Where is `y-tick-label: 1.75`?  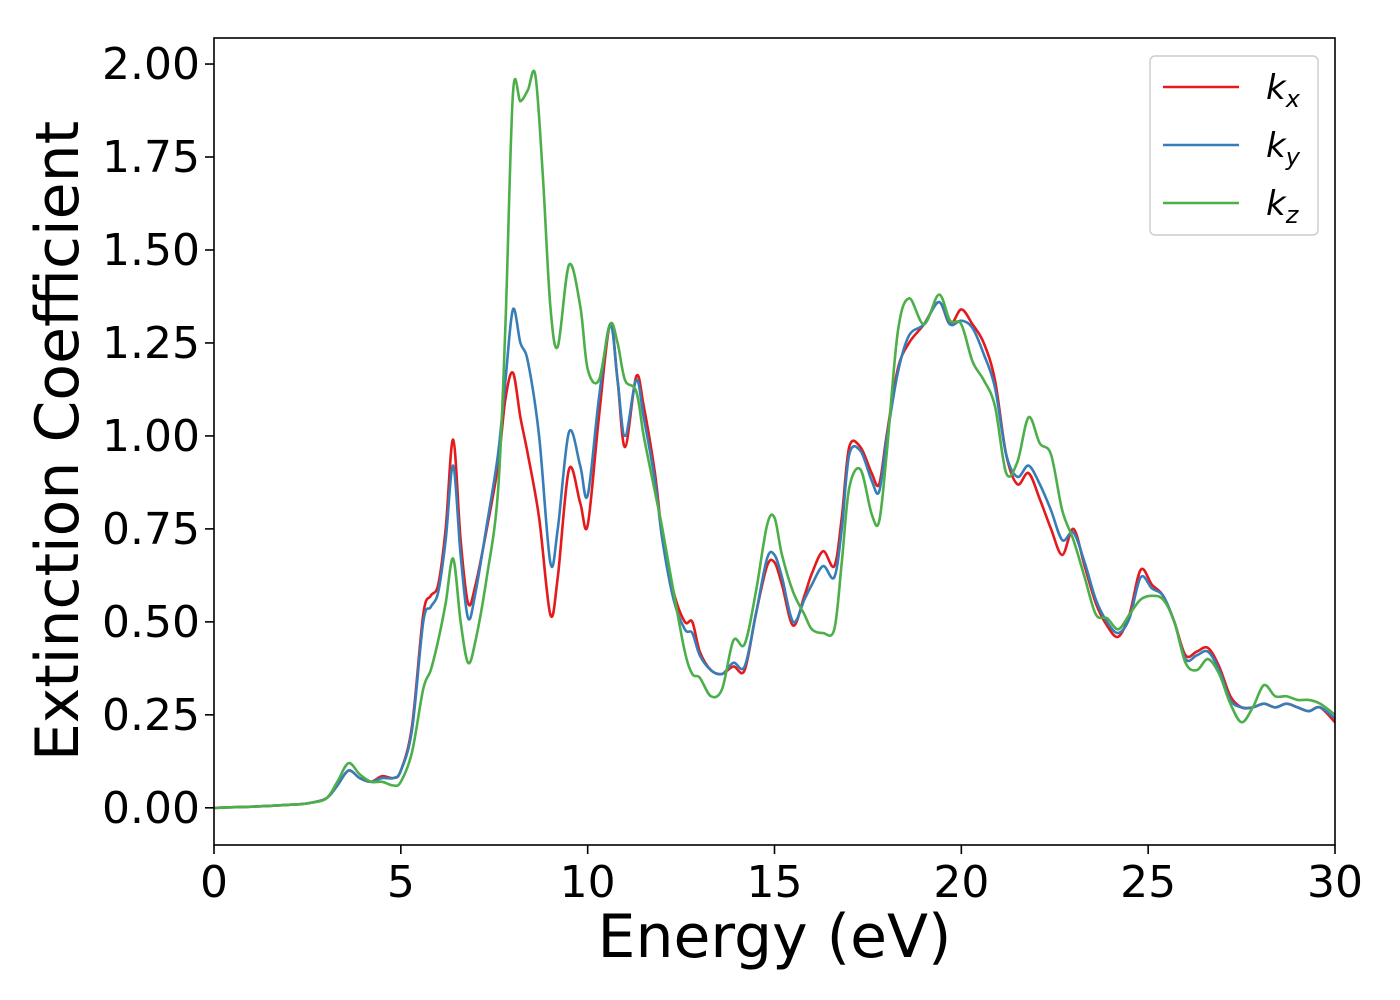 y-tick-label: 1.75 is located at coordinates (151, 157).